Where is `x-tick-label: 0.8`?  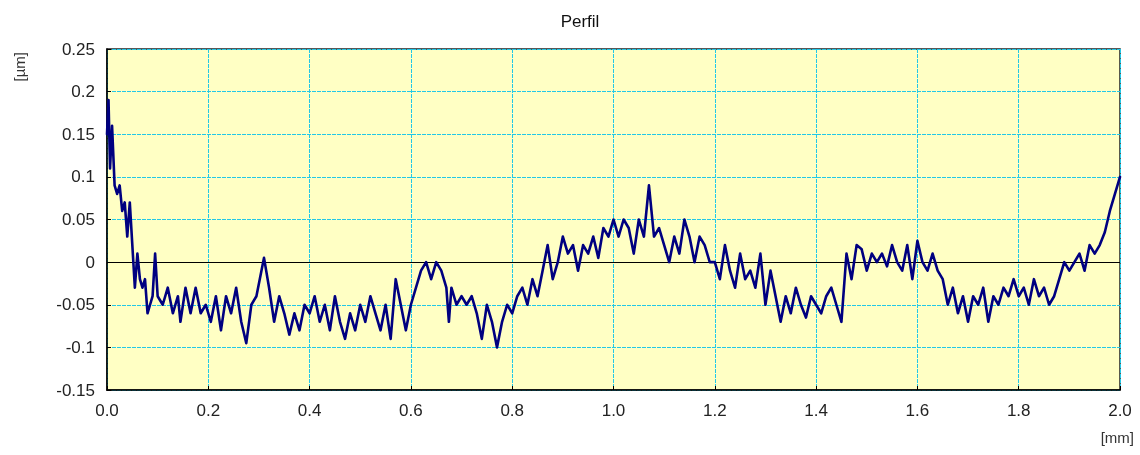
x-tick-label: 0.8 is located at coordinates (512, 410).